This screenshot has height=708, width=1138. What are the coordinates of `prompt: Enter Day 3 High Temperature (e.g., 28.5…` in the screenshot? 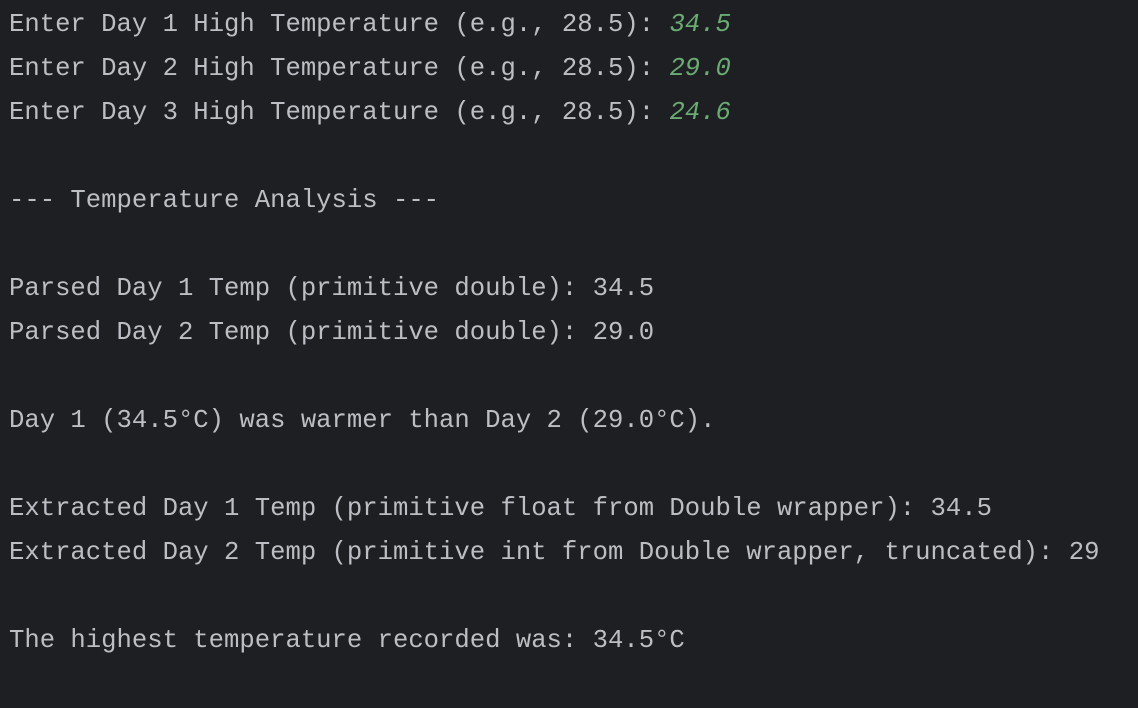 It's located at (332, 112).